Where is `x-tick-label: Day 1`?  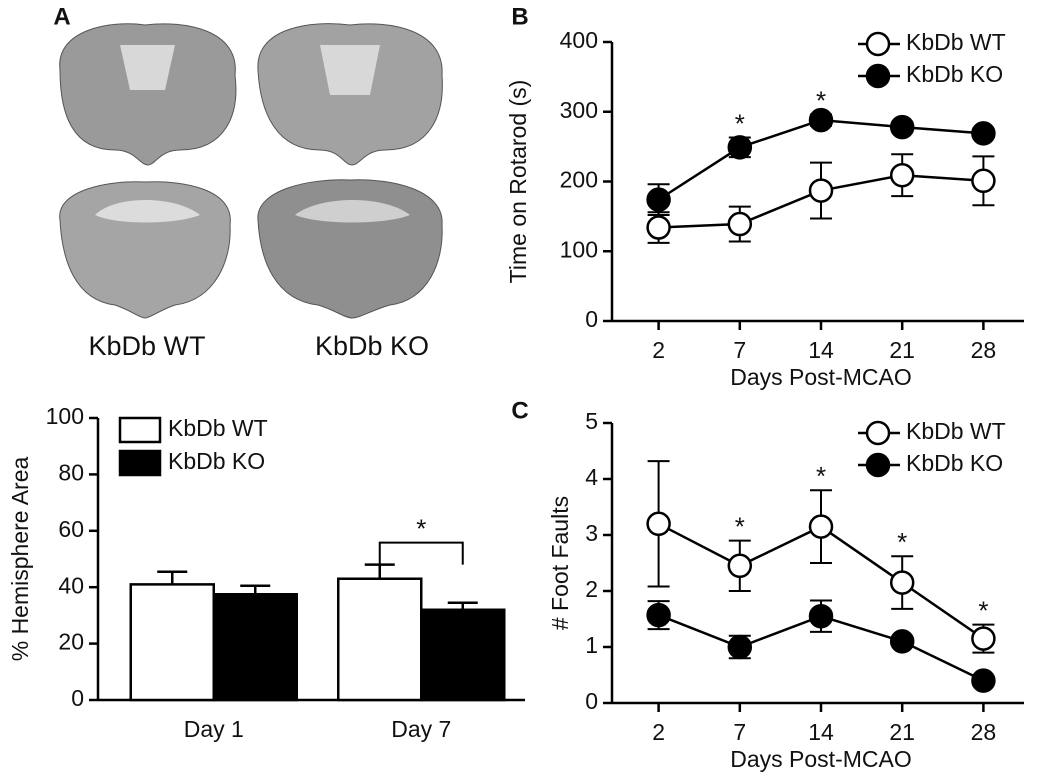 x-tick-label: Day 1 is located at coordinates (214, 729).